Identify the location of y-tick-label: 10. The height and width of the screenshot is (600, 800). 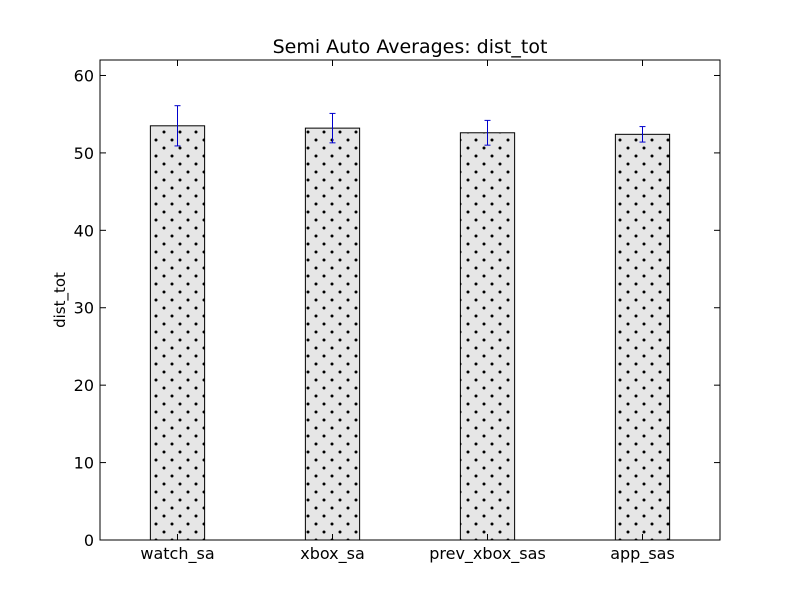
(84, 463).